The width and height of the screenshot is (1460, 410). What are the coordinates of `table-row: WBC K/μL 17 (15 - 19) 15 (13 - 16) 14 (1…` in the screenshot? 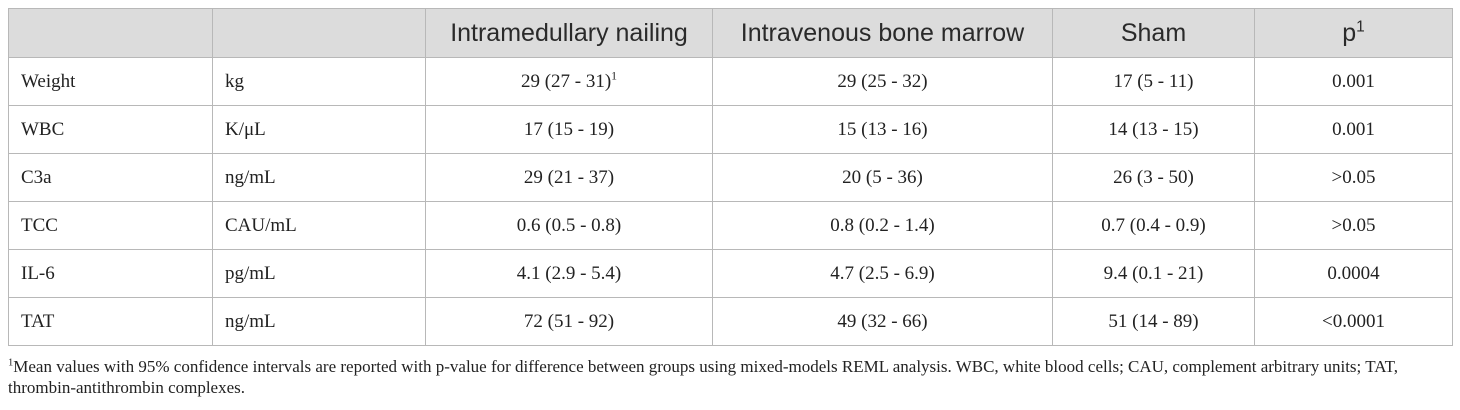 It's located at (730, 129).